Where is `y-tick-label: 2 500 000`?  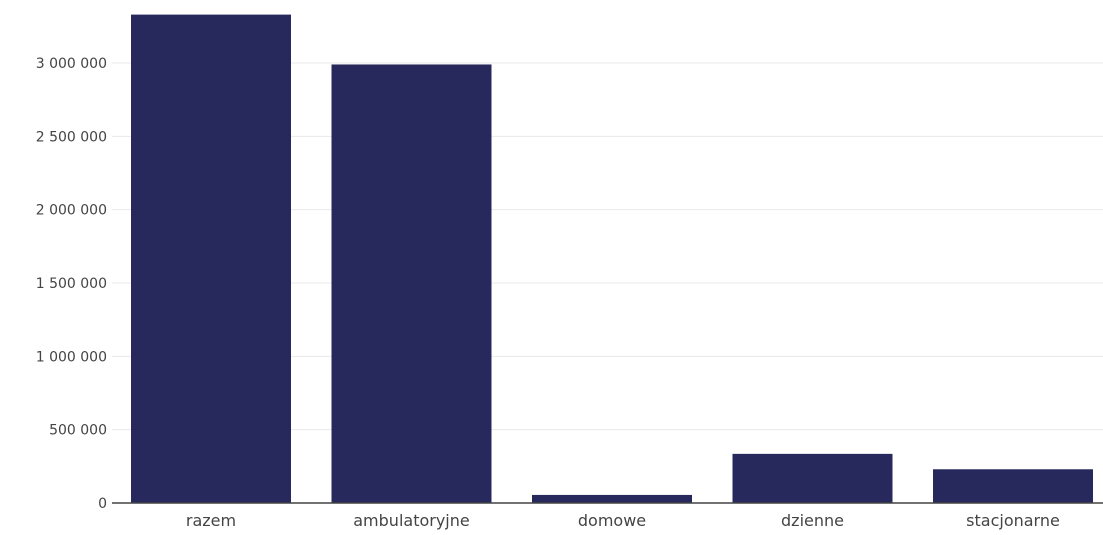 y-tick-label: 2 500 000 is located at coordinates (71, 137).